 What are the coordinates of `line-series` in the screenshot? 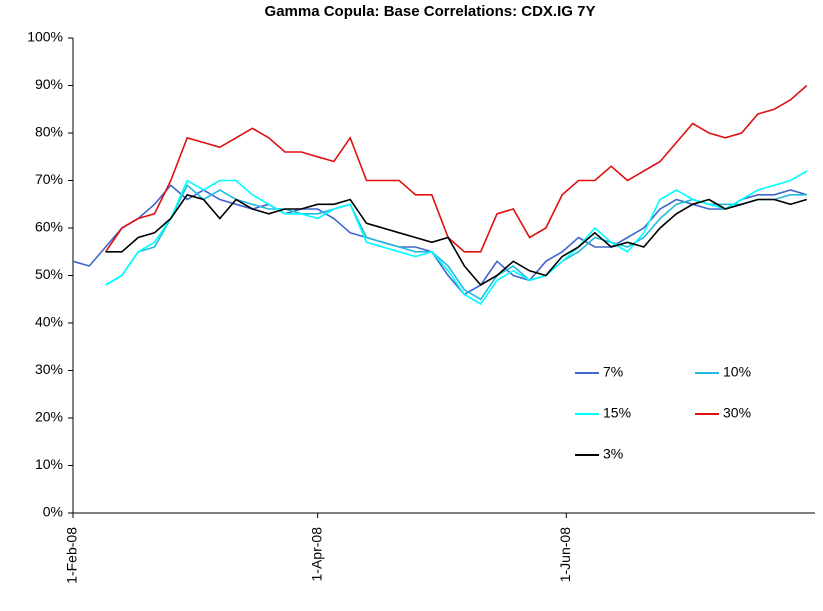 It's located at (456, 240).